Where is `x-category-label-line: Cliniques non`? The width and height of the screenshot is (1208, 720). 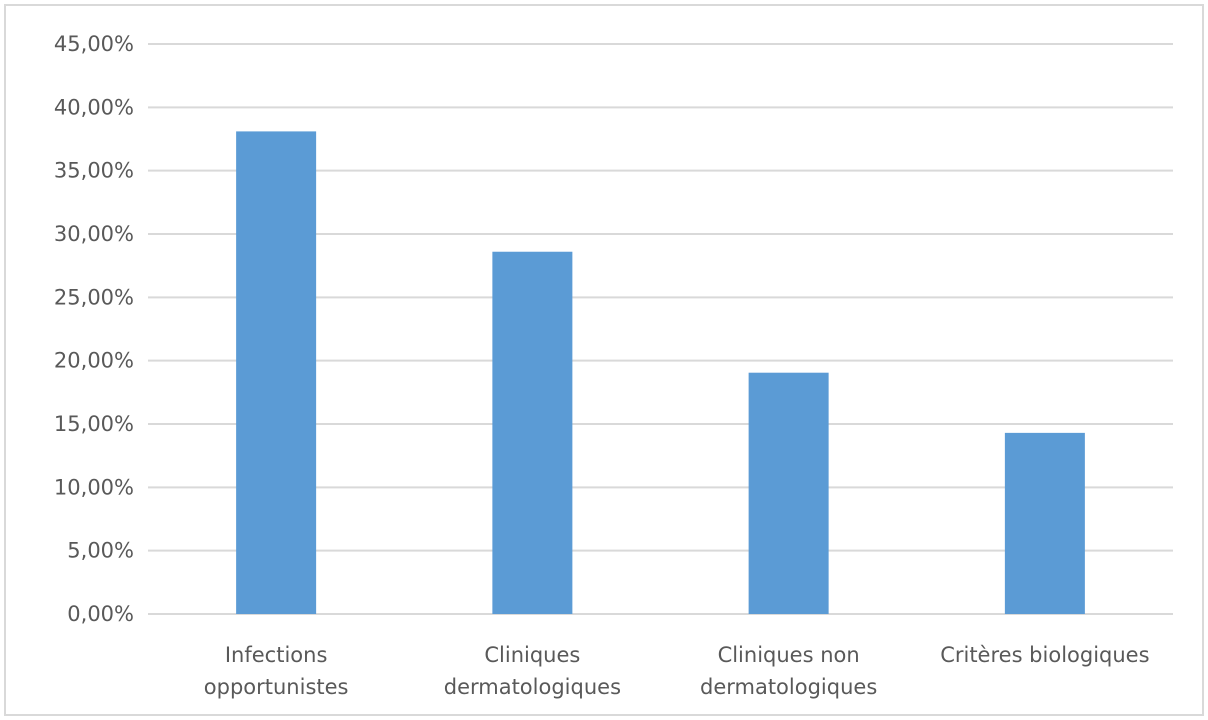 x-category-label-line: Cliniques non is located at coordinates (789, 655).